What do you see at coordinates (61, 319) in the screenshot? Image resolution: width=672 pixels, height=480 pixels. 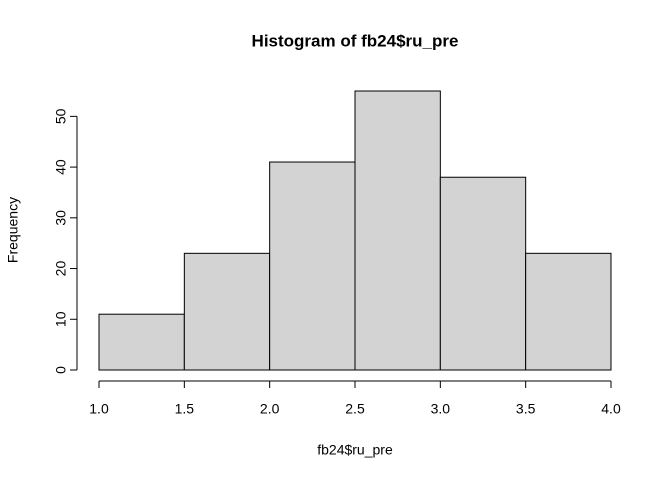 I see `y-tick-label: 10` at bounding box center [61, 319].